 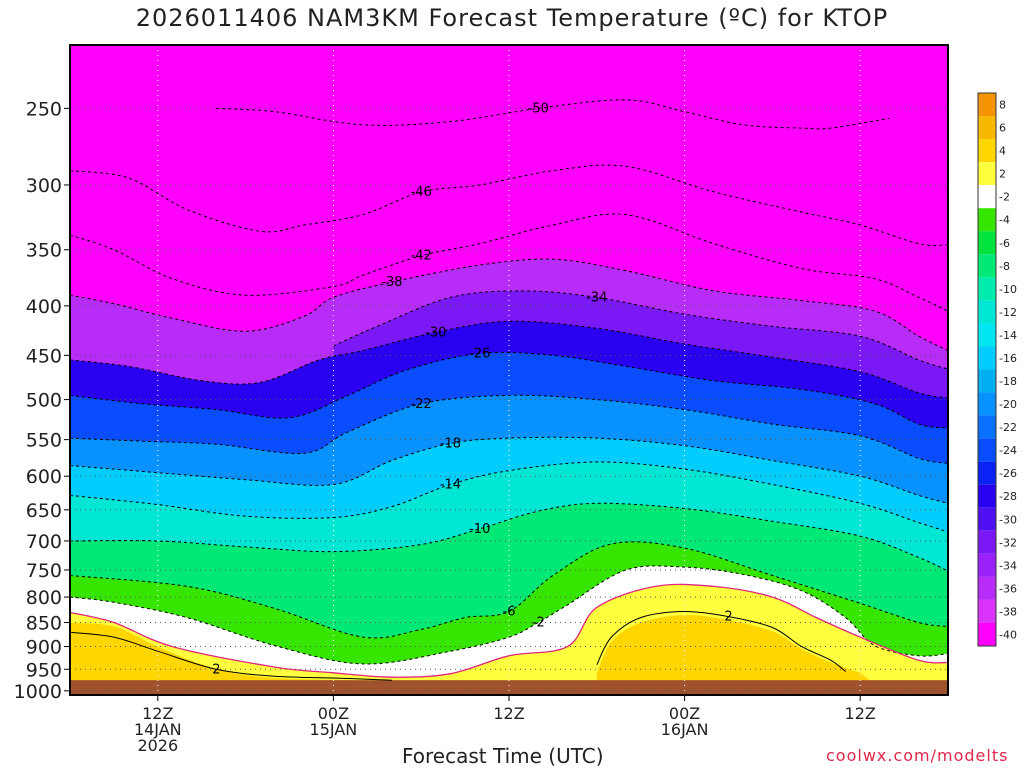 What do you see at coordinates (1008, 519) in the screenshot?
I see `colorbar-label: -30` at bounding box center [1008, 519].